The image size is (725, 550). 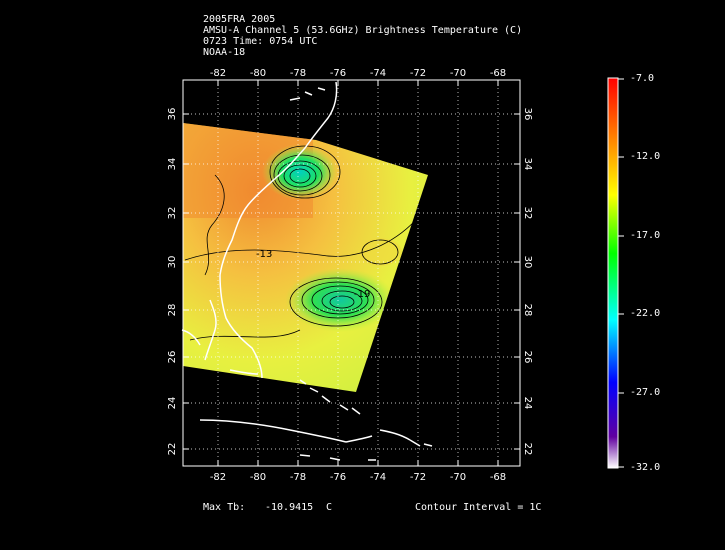 What do you see at coordinates (302, 243) in the screenshot?
I see `contour-lines` at bounding box center [302, 243].